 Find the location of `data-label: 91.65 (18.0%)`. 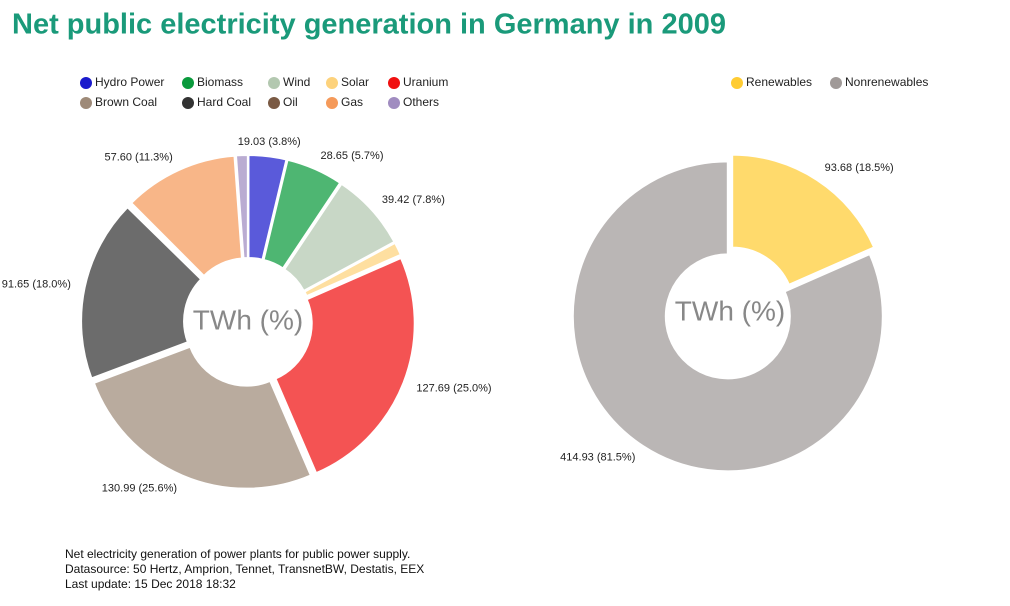

data-label: 91.65 (18.0%) is located at coordinates (36, 285).